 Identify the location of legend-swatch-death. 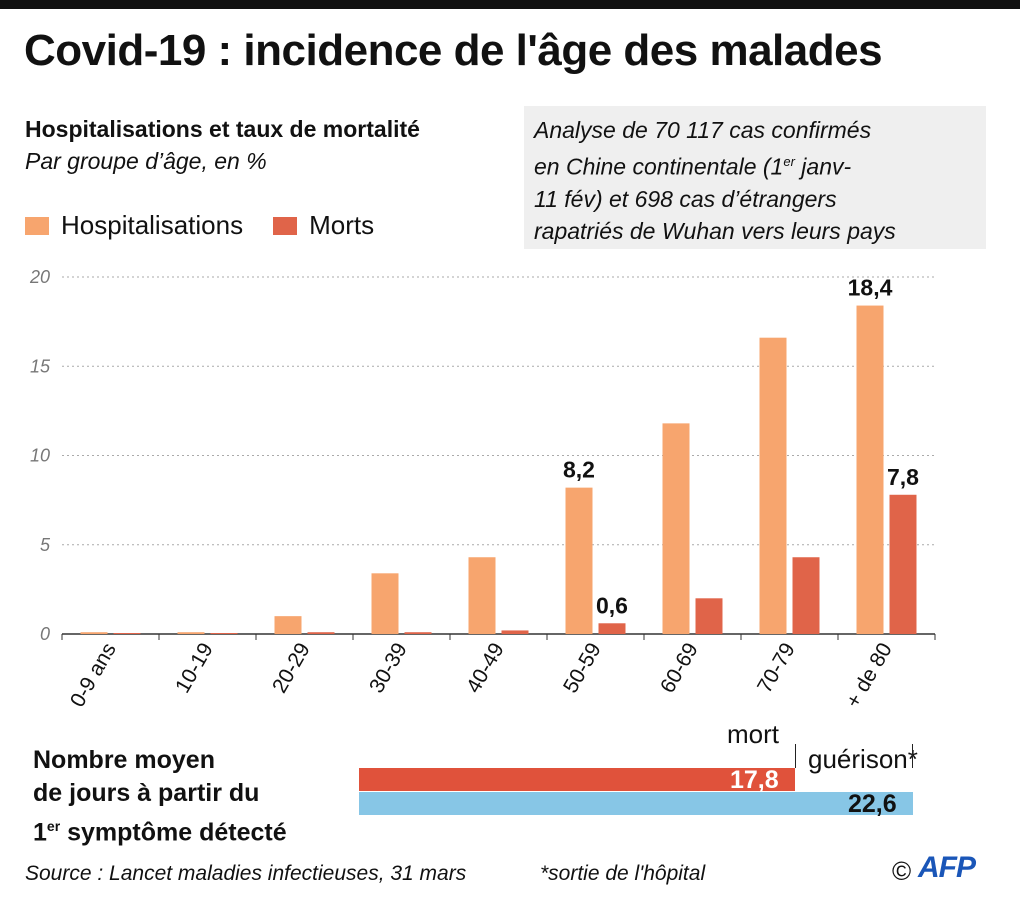
(285, 225).